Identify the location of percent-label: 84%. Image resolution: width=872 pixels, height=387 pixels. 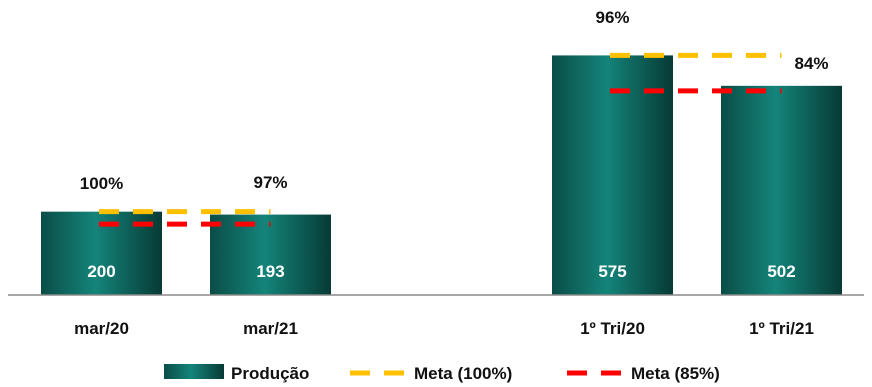
(811, 63).